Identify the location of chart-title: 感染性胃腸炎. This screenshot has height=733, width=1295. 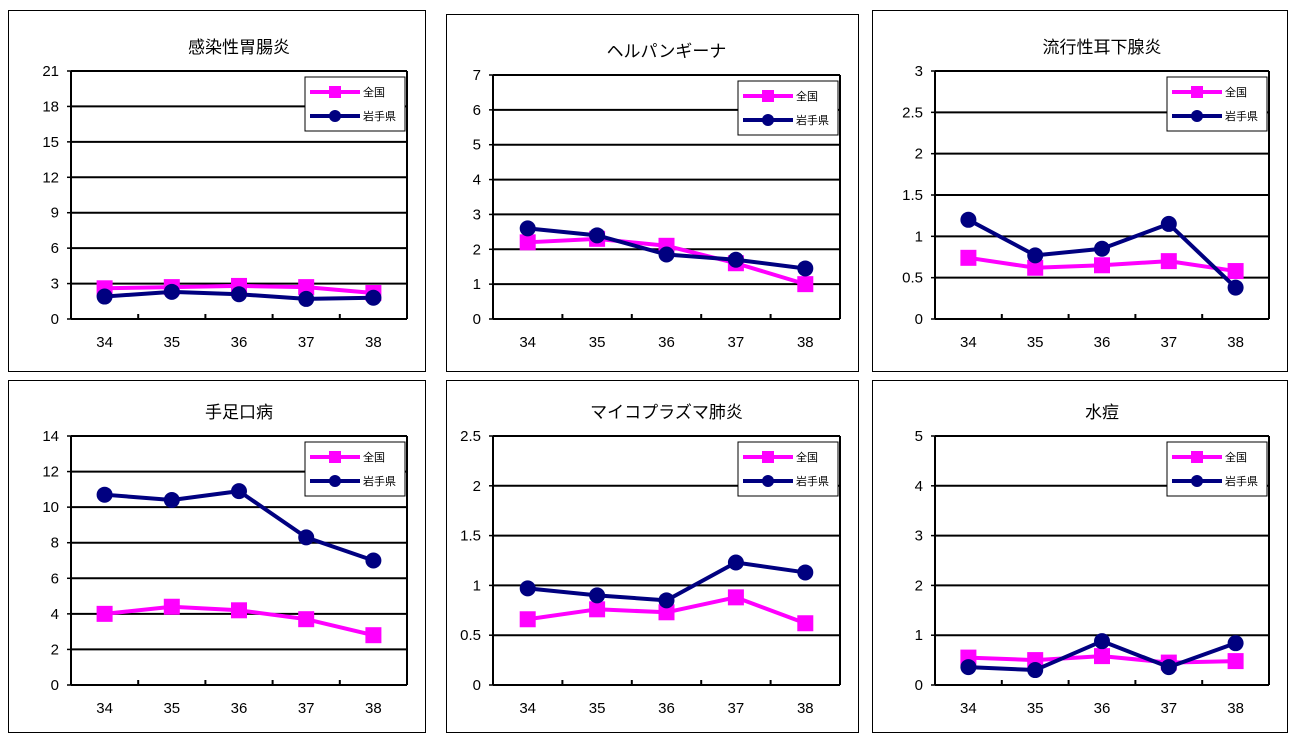
(239, 47).